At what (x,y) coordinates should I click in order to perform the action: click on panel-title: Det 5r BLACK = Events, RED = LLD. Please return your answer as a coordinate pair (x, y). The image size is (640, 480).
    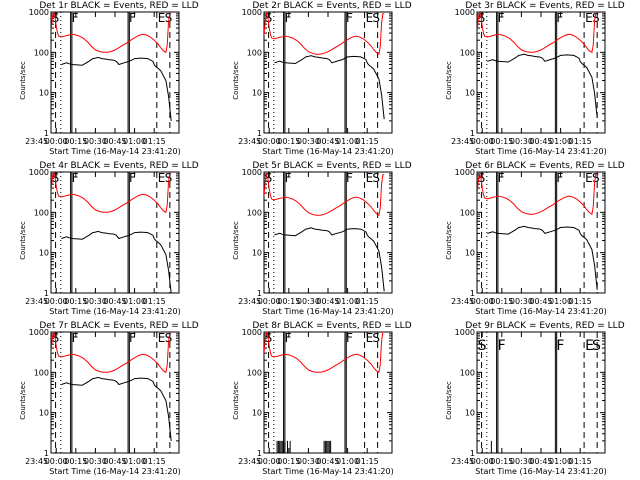
    Looking at the image, I should click on (331, 166).